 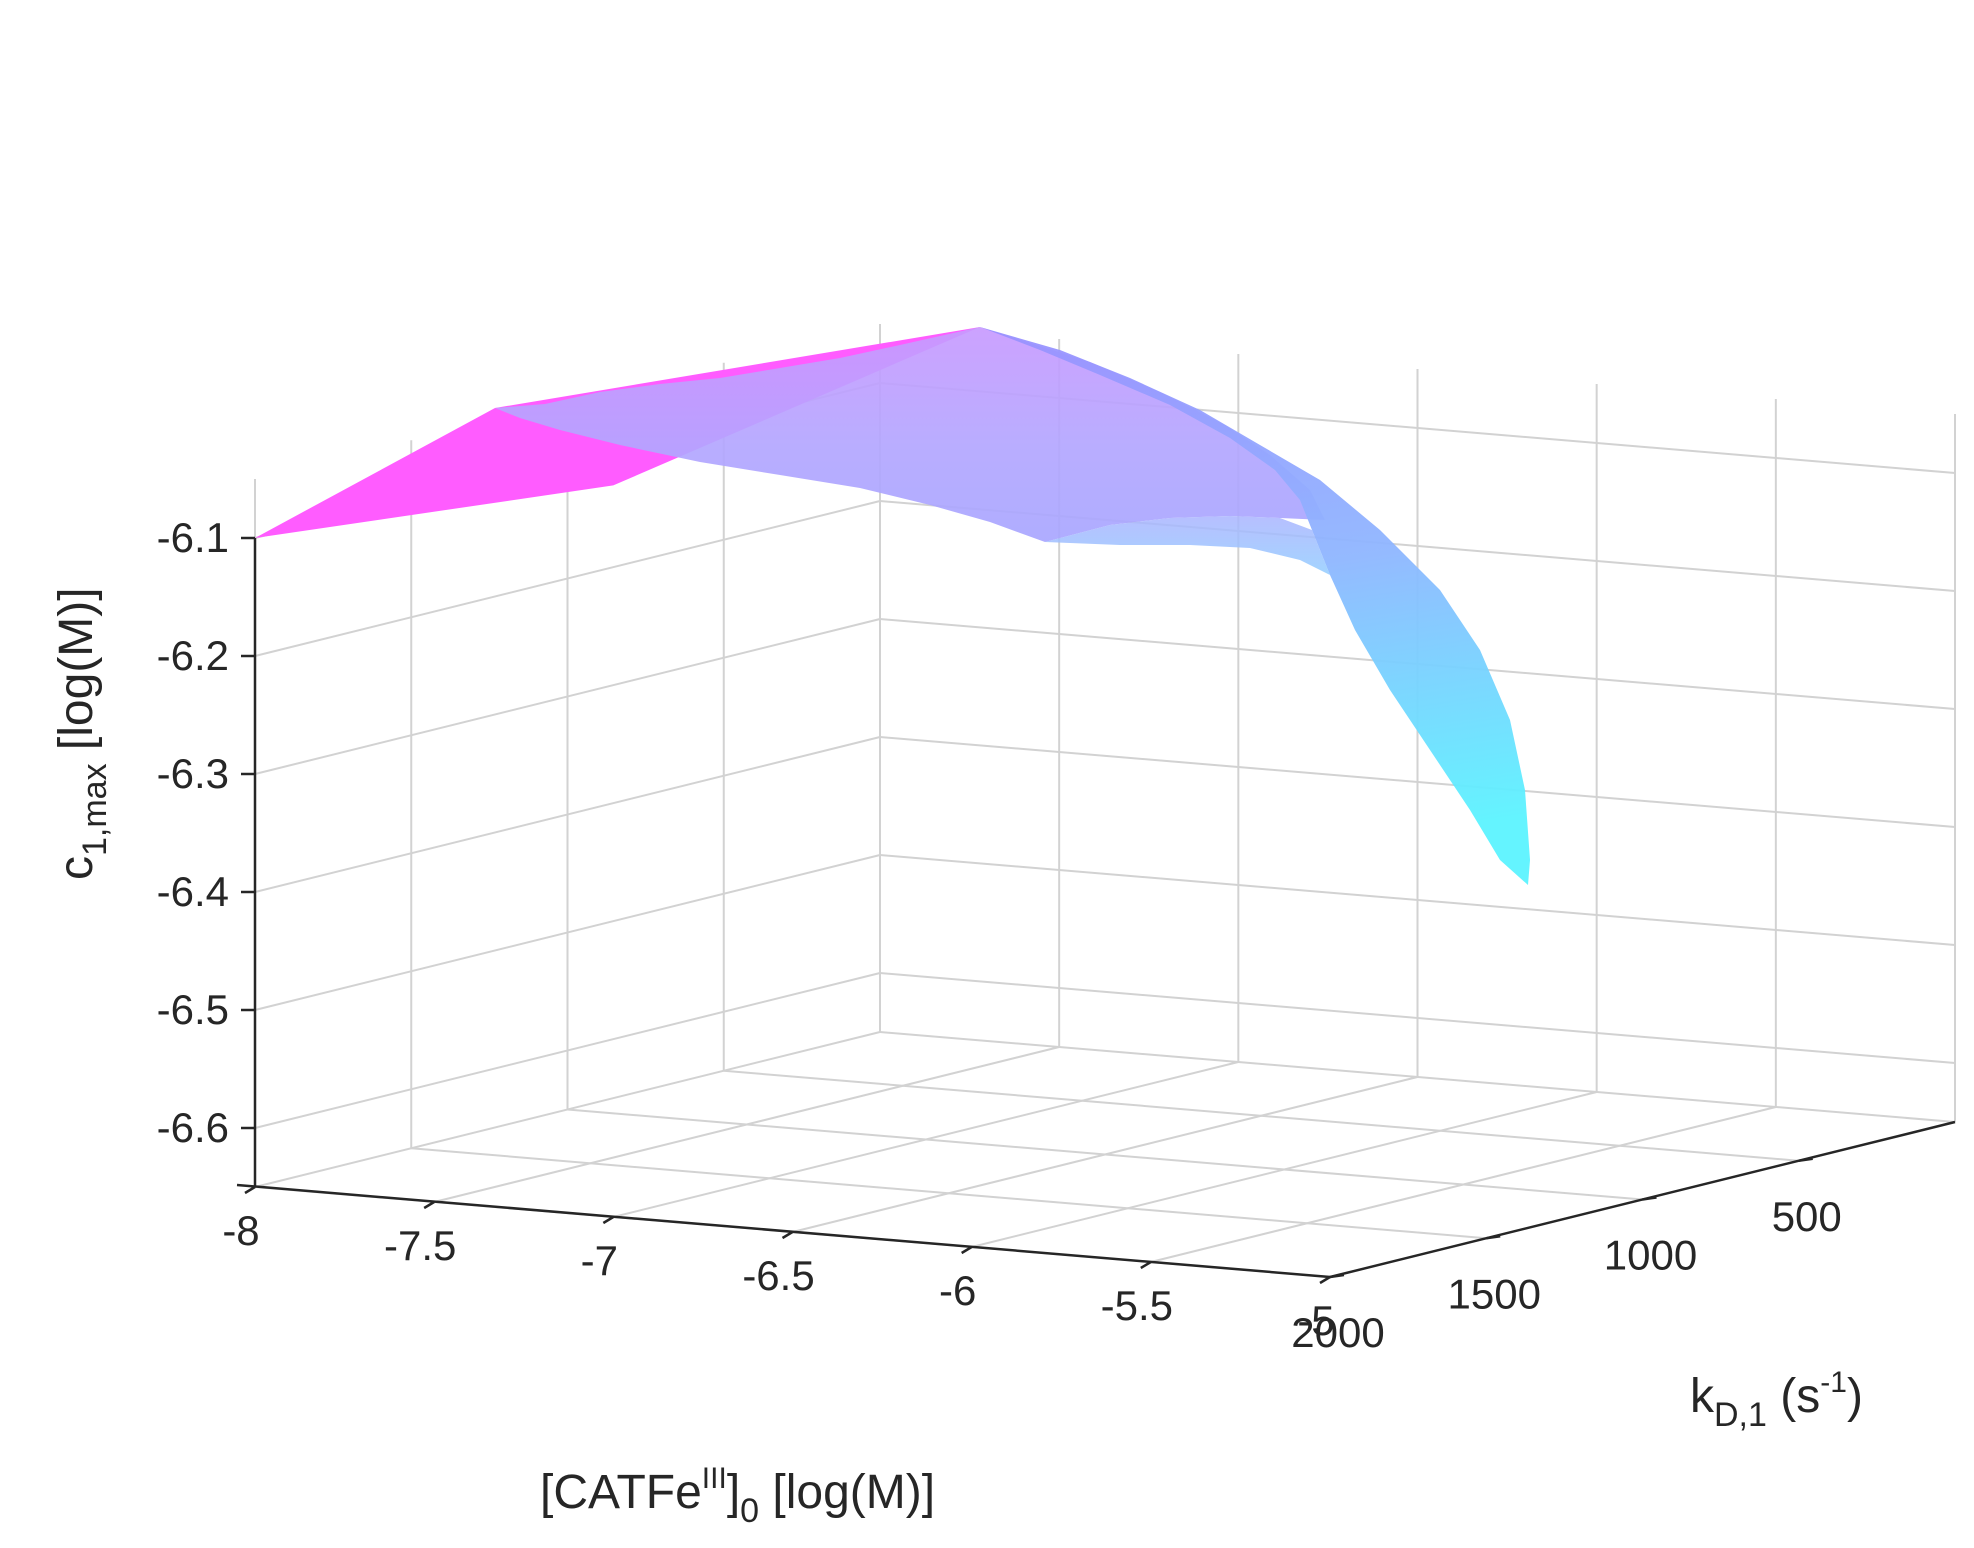 What do you see at coordinates (1315, 1320) in the screenshot?
I see `x-tick-label: -5` at bounding box center [1315, 1320].